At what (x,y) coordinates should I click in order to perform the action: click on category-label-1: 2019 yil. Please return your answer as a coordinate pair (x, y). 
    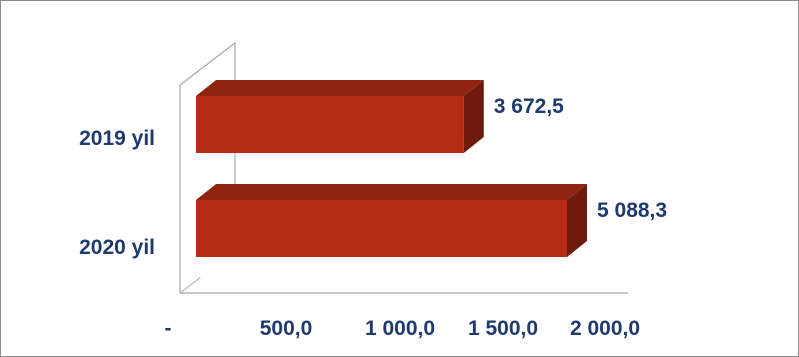
    Looking at the image, I should click on (117, 138).